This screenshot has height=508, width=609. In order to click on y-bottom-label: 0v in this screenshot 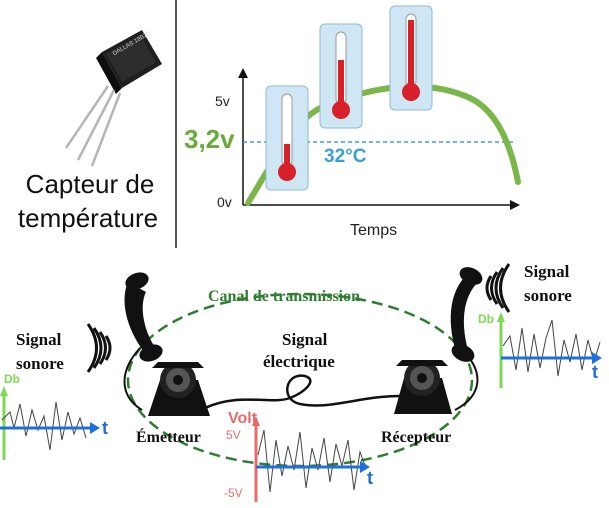, I will do `click(224, 202)`.